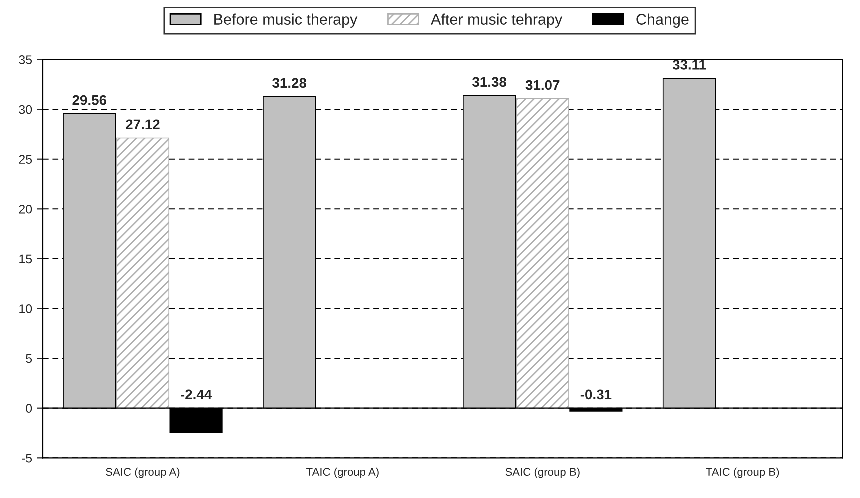 The image size is (860, 498). Describe the element at coordinates (143, 473) in the screenshot. I see `x-tick-label: SAIC (group A)` at that location.